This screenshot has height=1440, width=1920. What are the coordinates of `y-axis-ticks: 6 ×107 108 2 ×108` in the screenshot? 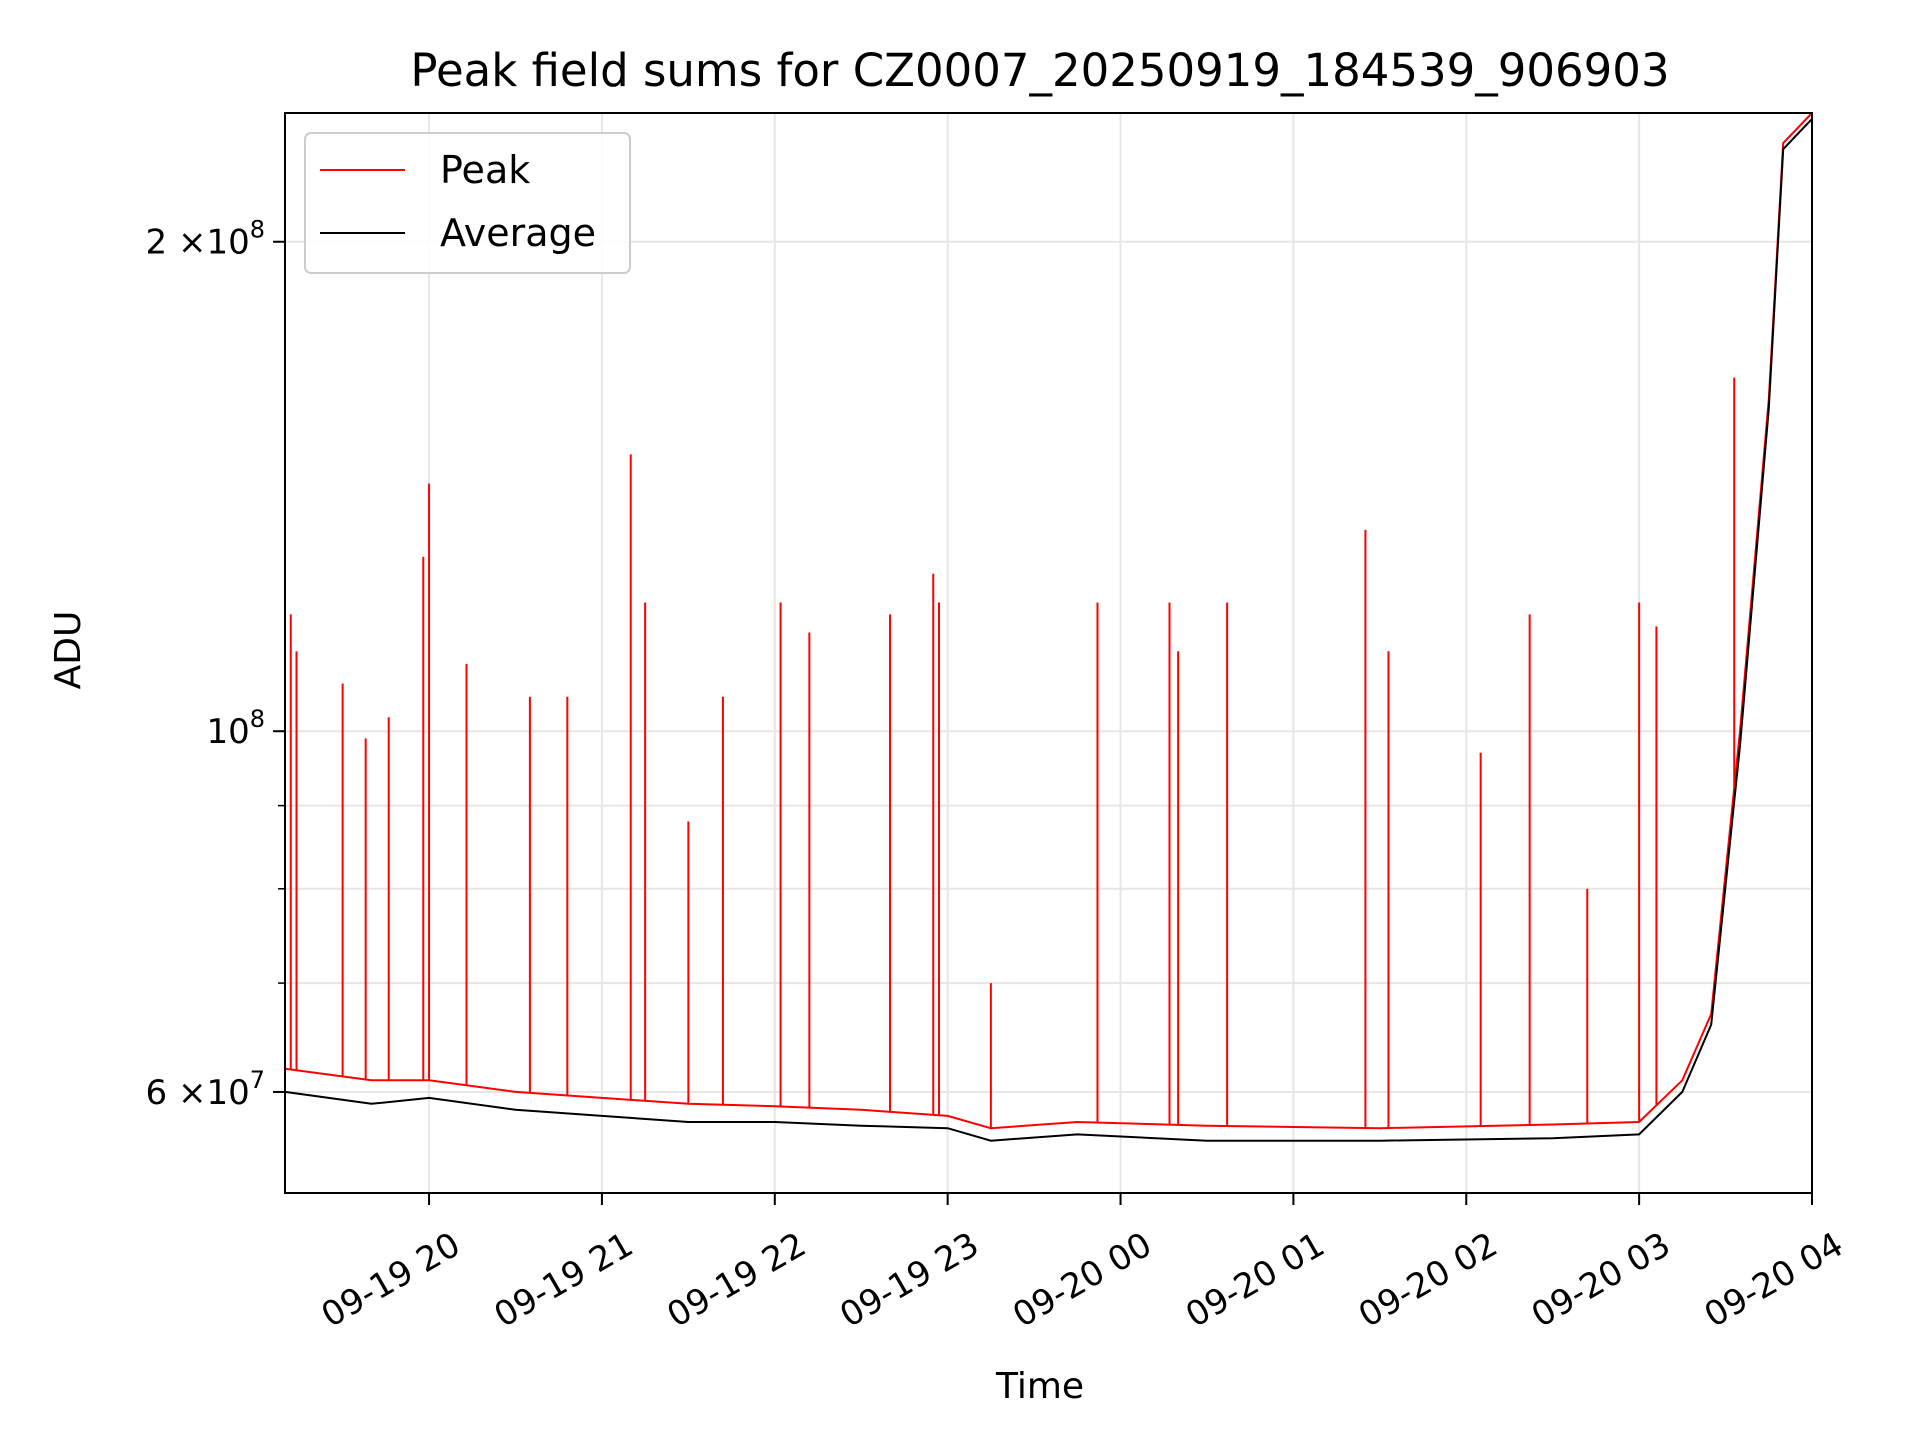 It's located at (215, 664).